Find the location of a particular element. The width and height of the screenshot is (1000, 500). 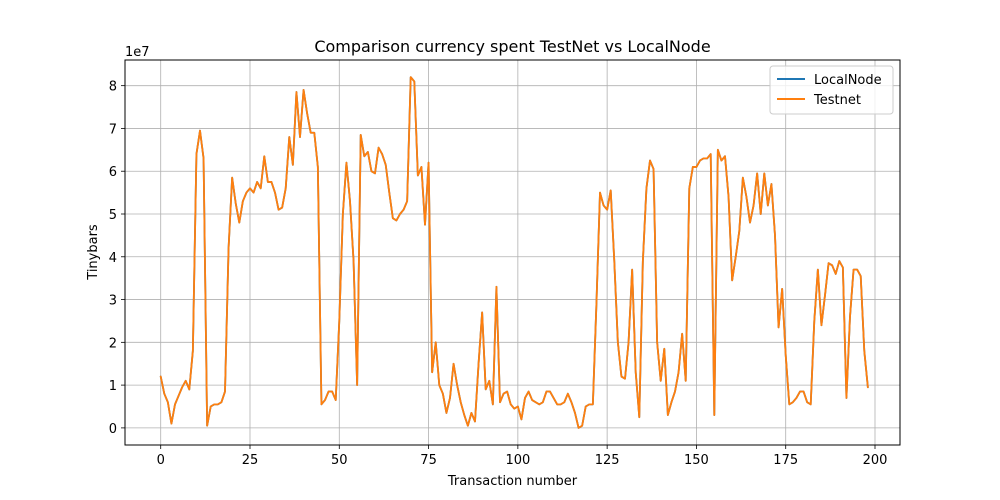

x-tick-label: 0 is located at coordinates (161, 460).